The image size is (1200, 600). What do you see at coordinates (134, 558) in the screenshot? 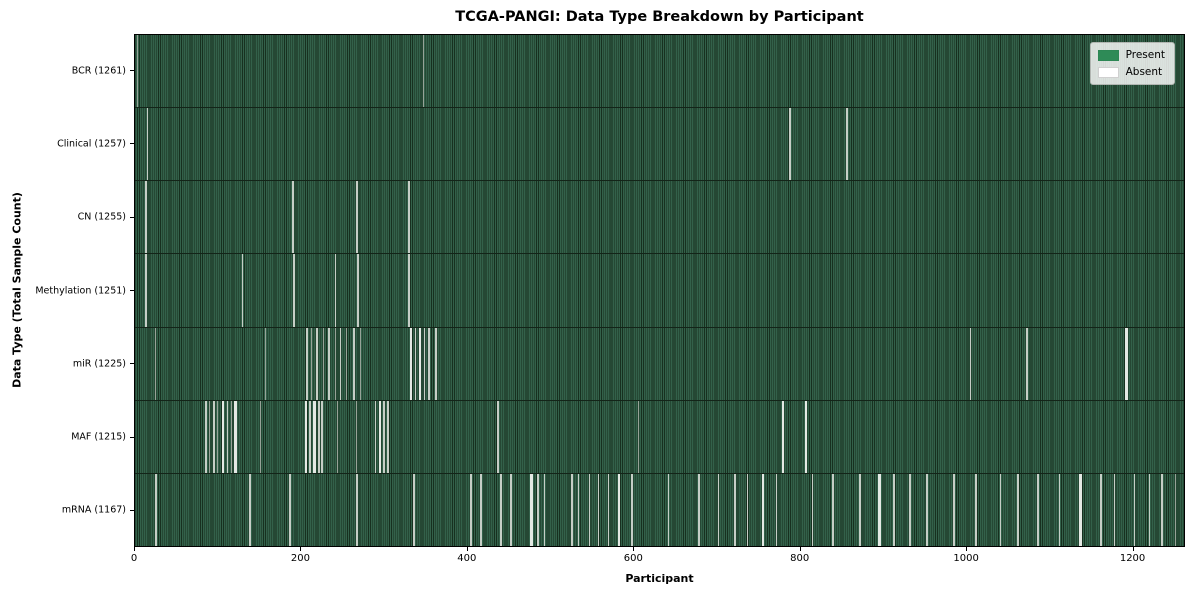
I see `x-tick-label: 0` at bounding box center [134, 558].